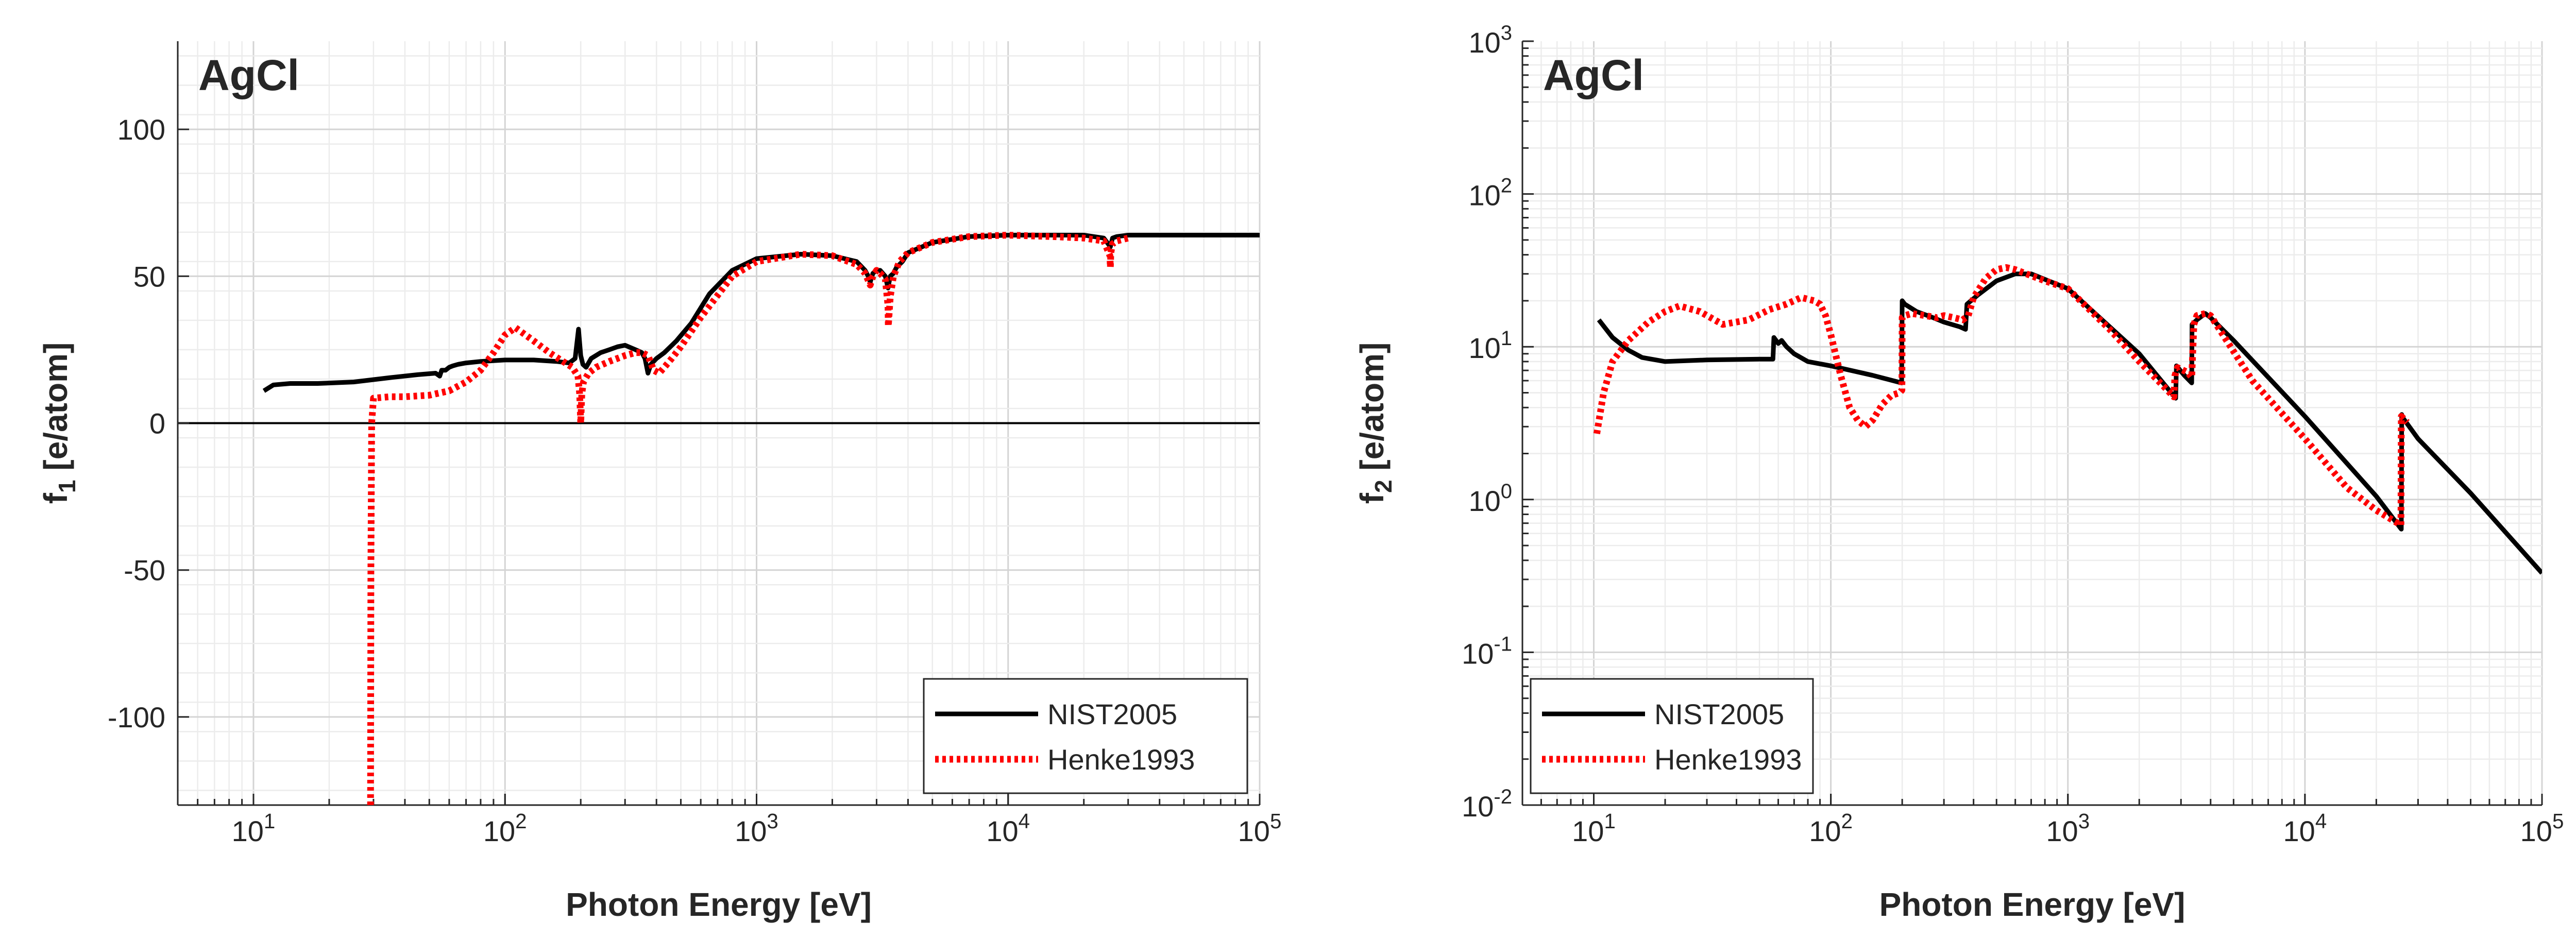 The width and height of the screenshot is (2576, 939). What do you see at coordinates (136, 717) in the screenshot?
I see `y-tick-label: -100` at bounding box center [136, 717].